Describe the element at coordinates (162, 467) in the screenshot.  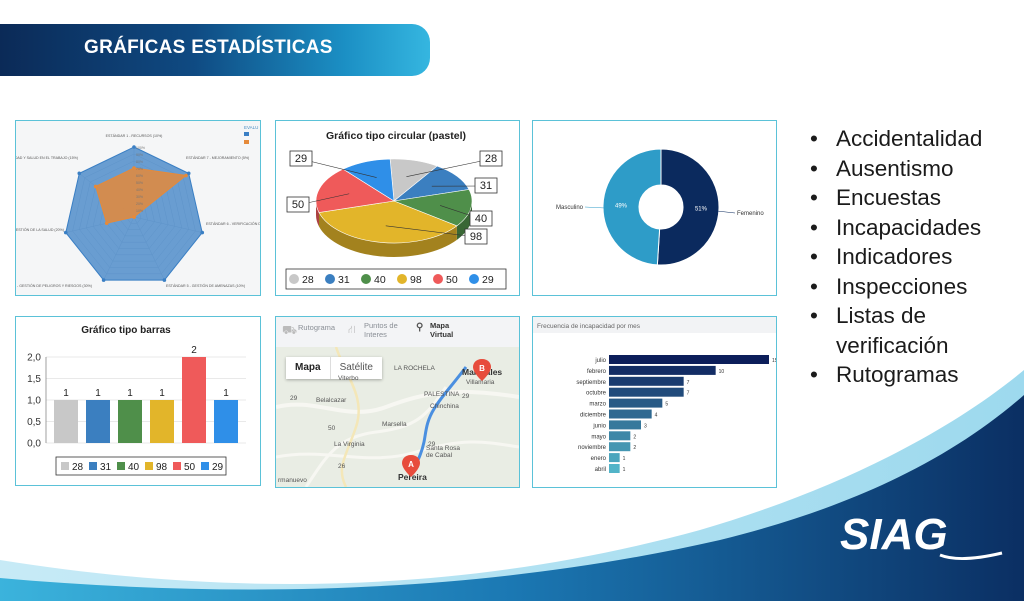
I see `bar-legend-label: 98` at that location.